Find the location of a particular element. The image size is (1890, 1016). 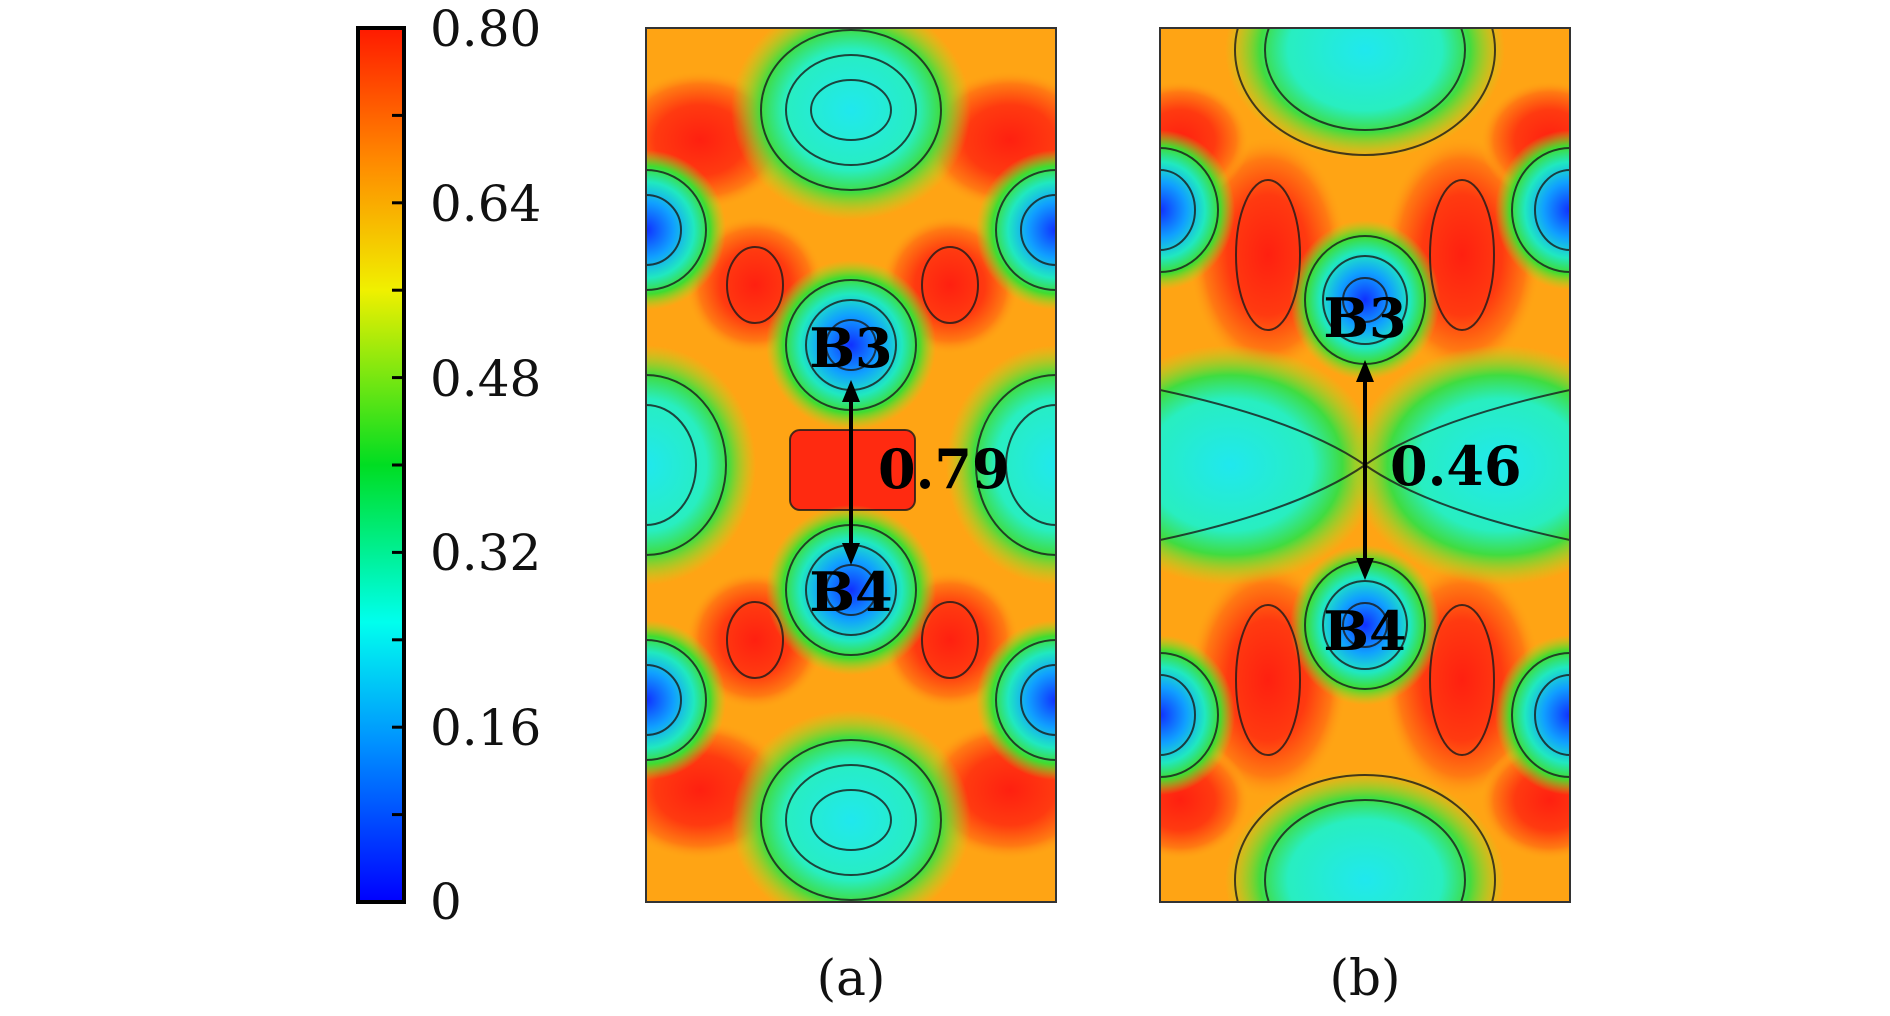

colorbar-tick-label: 0.48 is located at coordinates (485, 379).